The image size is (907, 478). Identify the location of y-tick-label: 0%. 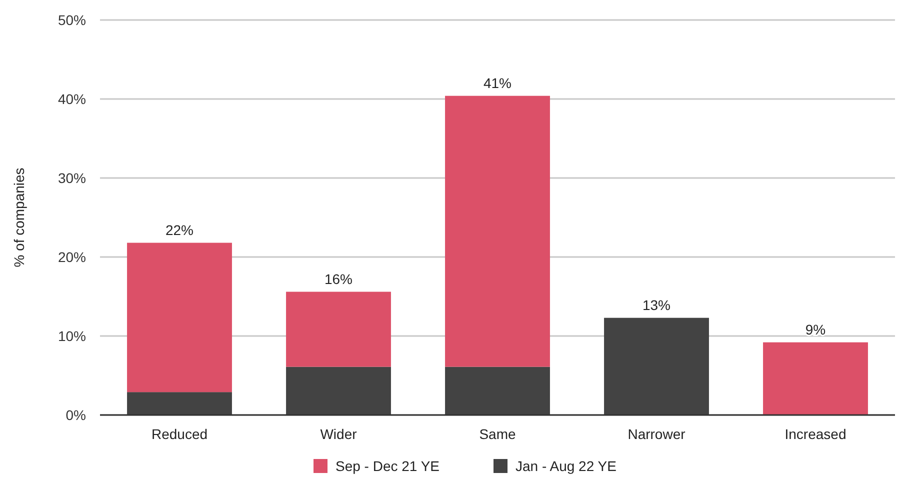
(76, 414).